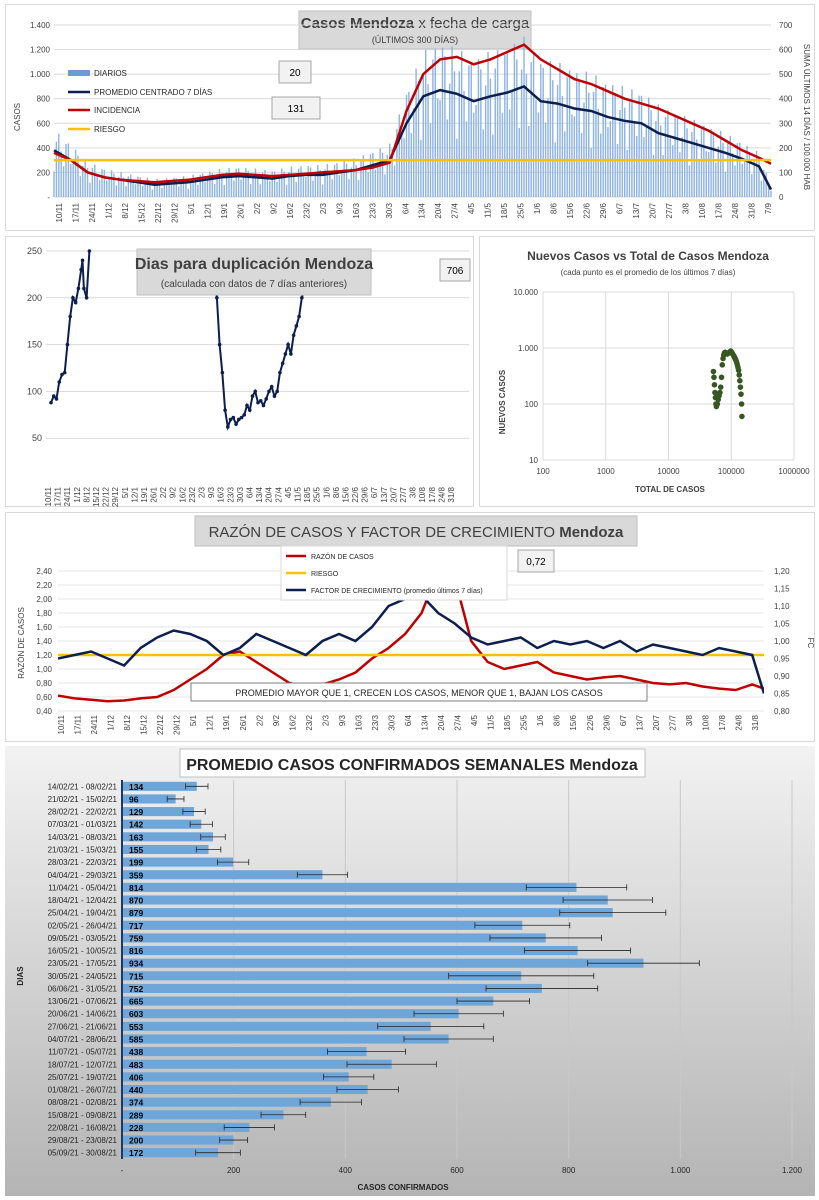  What do you see at coordinates (154, 494) in the screenshot?
I see `x-tick-label: 26/1` at bounding box center [154, 494].